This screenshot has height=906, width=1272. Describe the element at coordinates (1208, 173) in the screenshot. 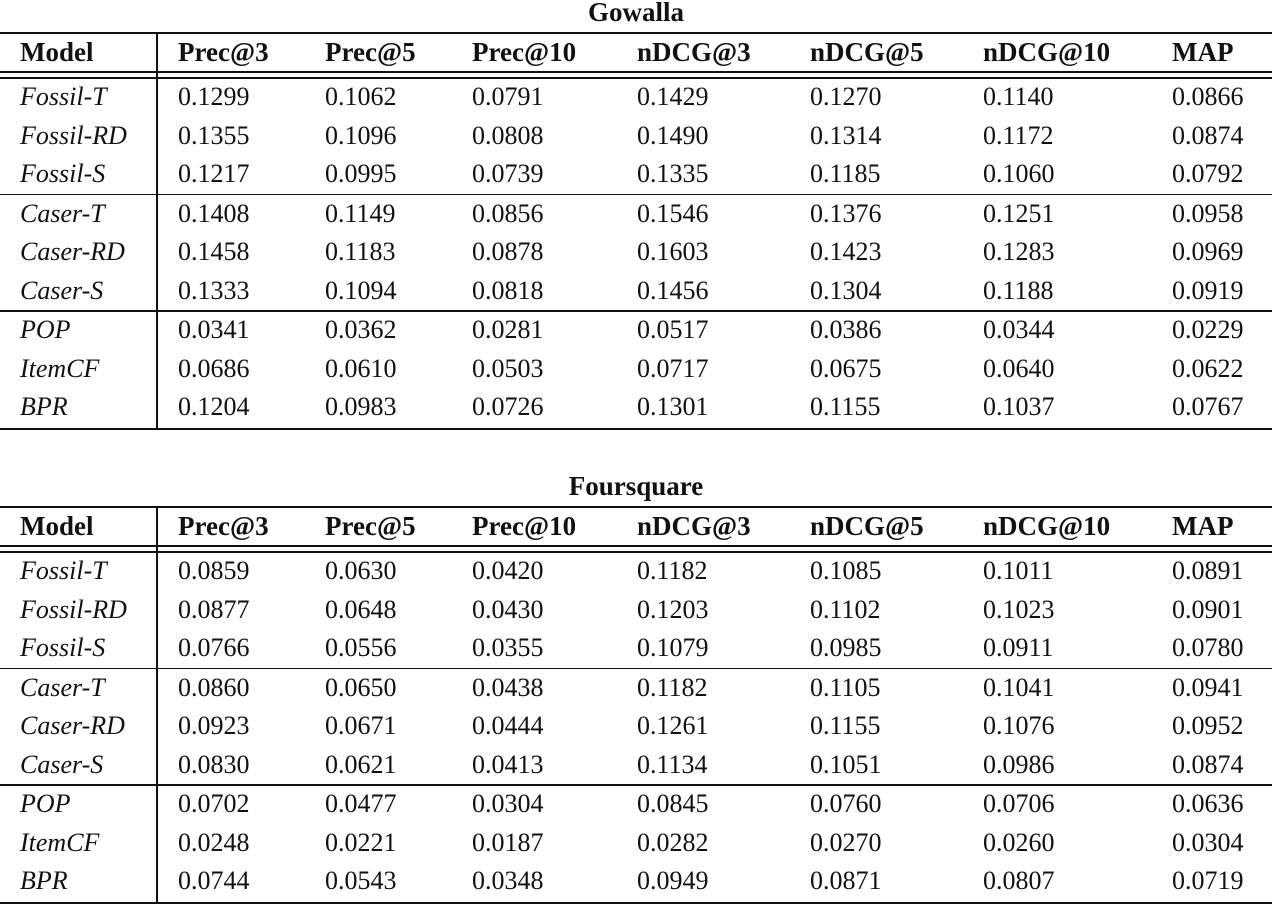

I see `metric-value: 0.0792` at that location.